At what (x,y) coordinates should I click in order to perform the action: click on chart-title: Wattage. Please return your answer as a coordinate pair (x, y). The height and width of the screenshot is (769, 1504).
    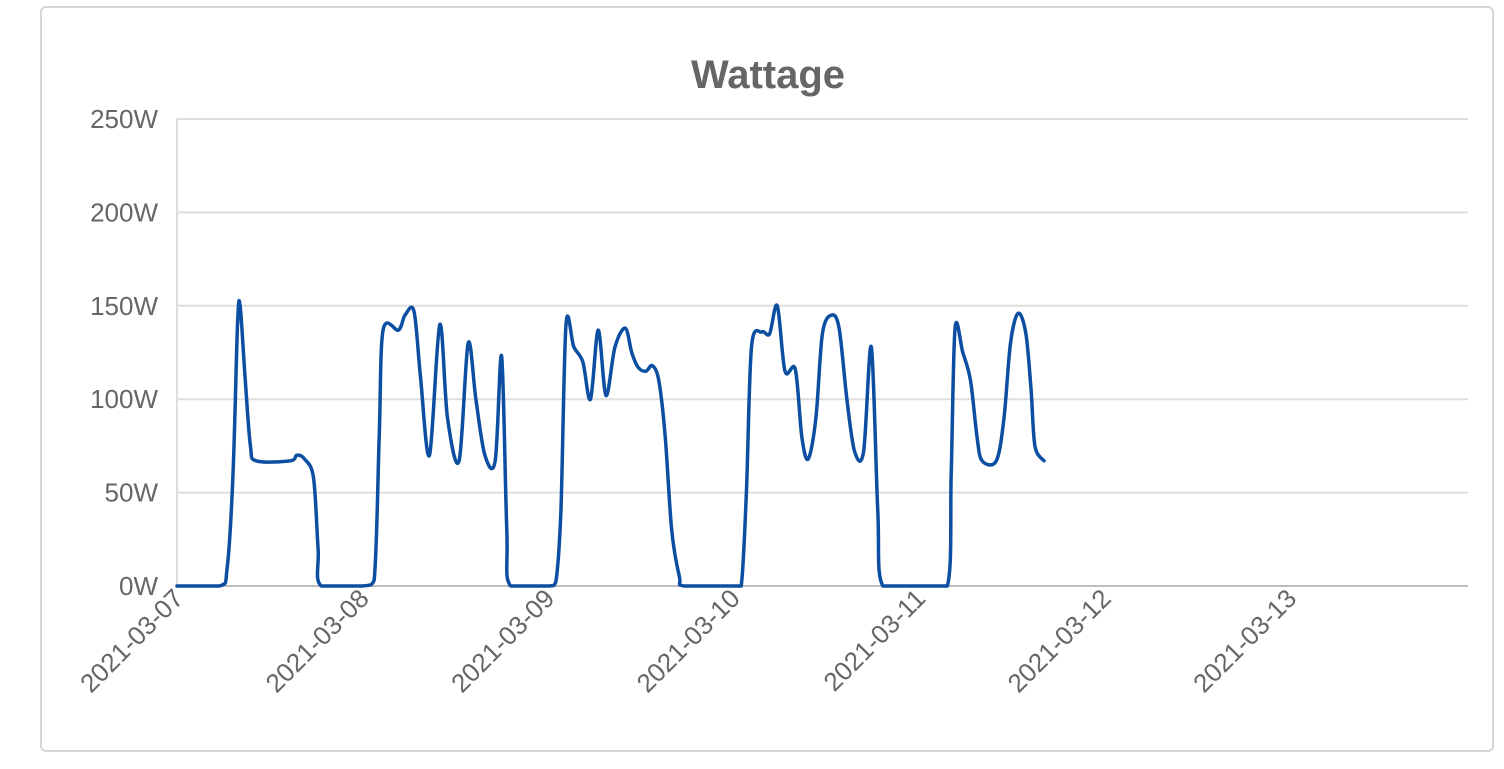
    Looking at the image, I should click on (768, 75).